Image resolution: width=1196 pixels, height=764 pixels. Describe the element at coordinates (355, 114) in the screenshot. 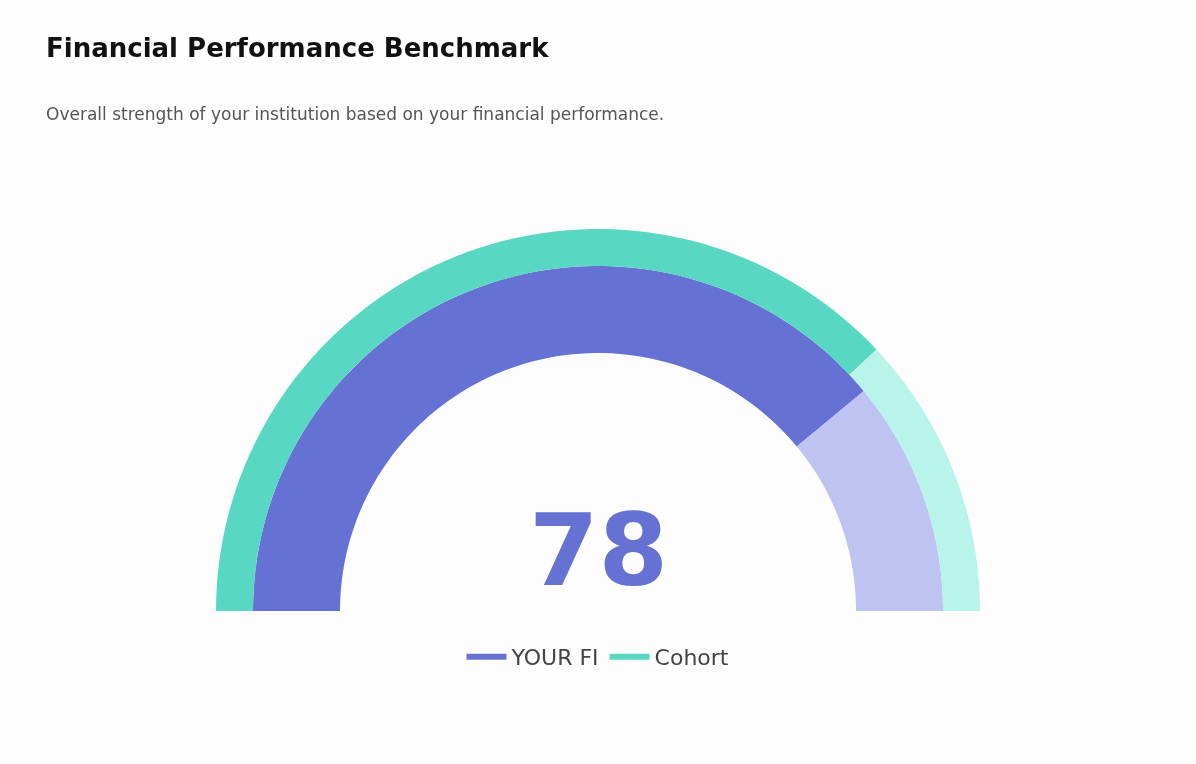

I see `chart-subtitle: Overall strength of your institution based on your financial performance.` at that location.